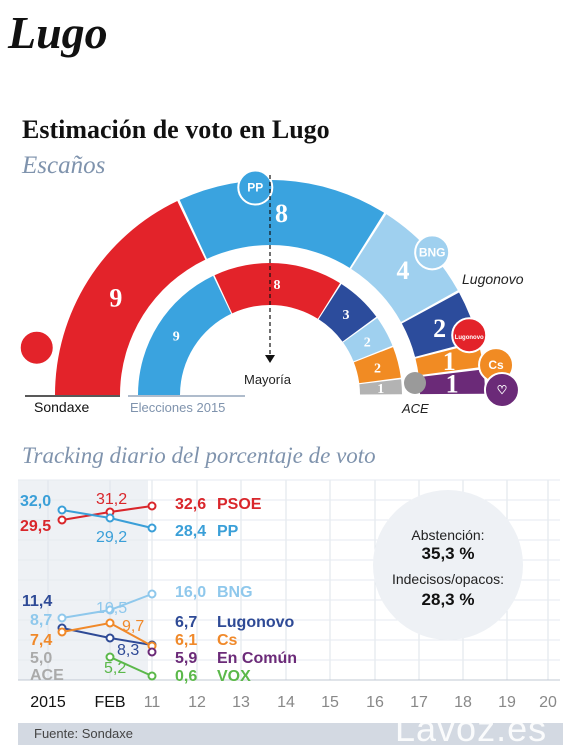  Describe the element at coordinates (257, 658) in the screenshot. I see `series-name-en-comun: En Común` at that location.